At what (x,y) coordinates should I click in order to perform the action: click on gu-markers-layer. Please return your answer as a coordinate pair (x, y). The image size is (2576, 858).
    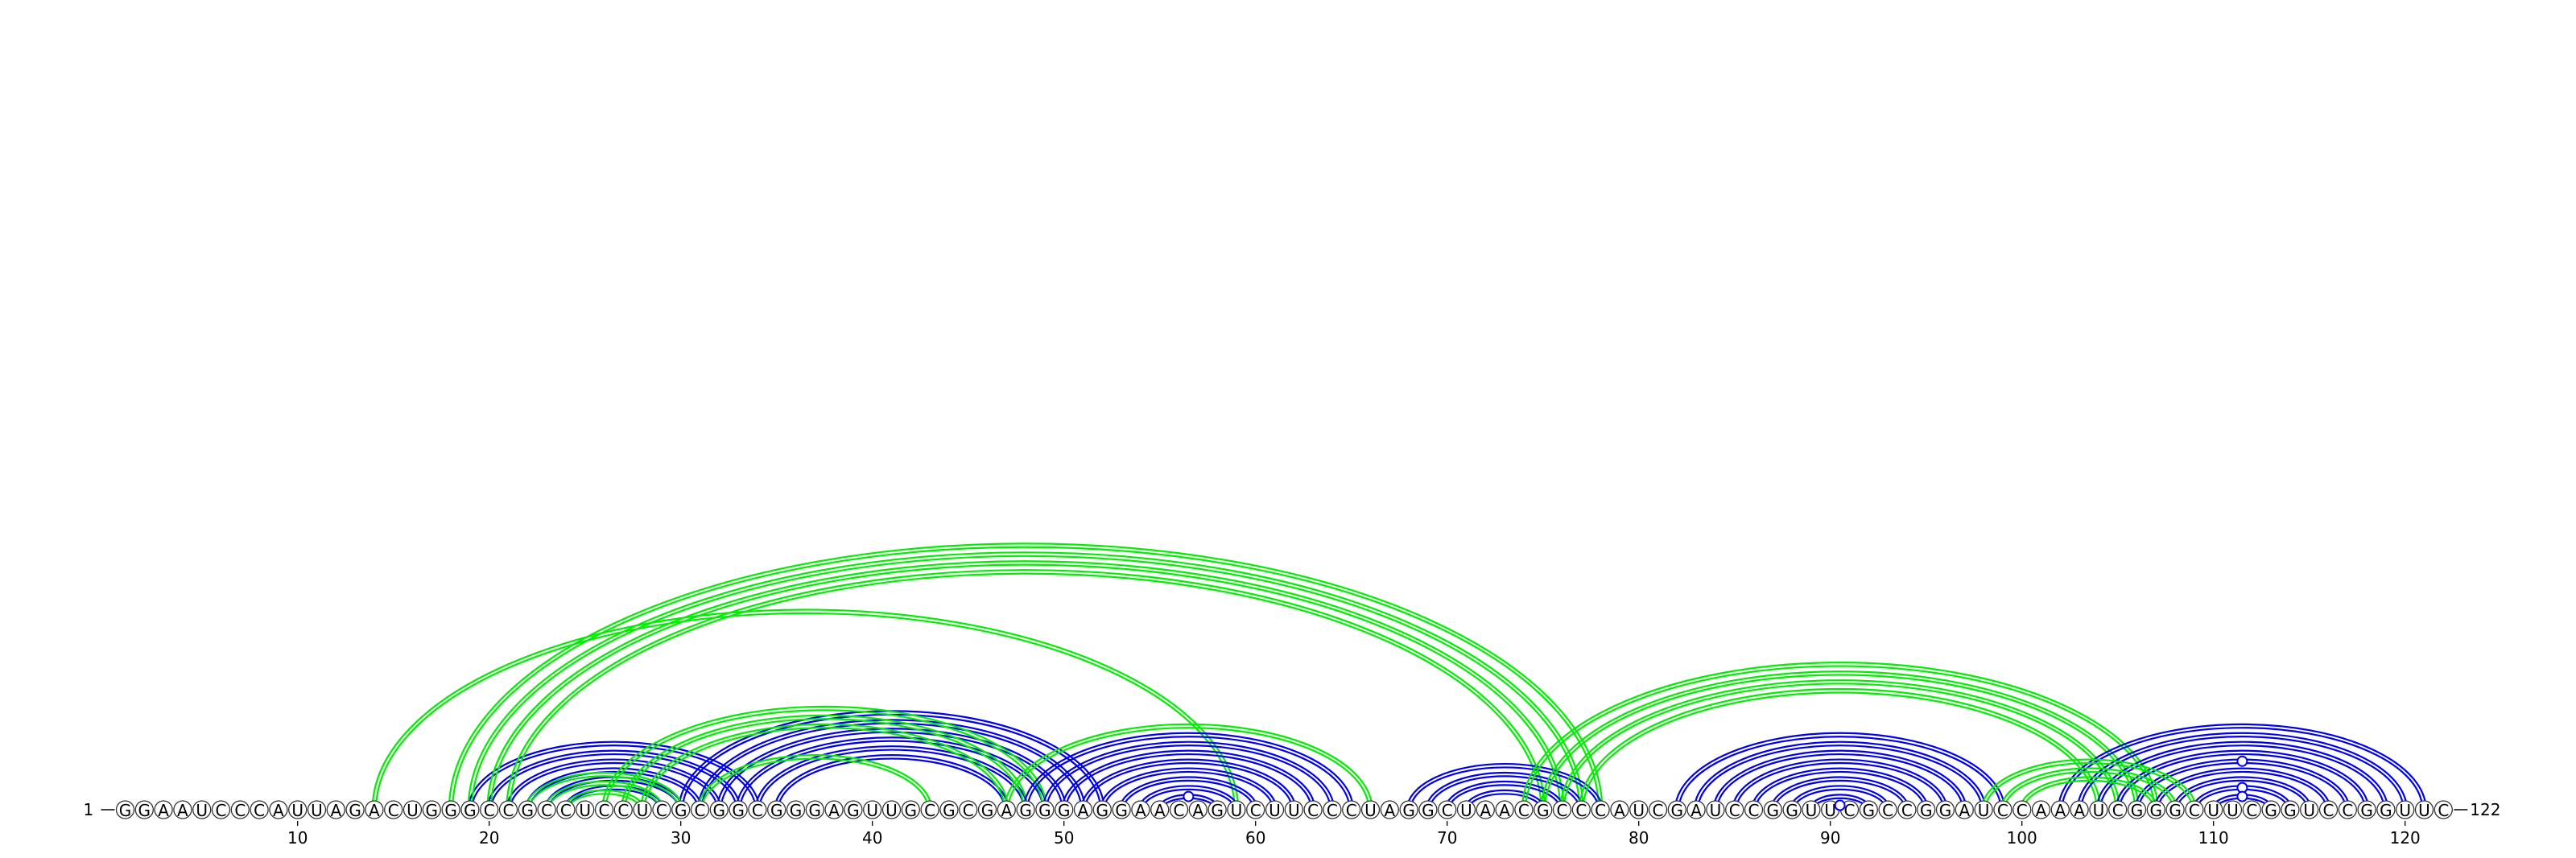
    Looking at the image, I should click on (1715, 783).